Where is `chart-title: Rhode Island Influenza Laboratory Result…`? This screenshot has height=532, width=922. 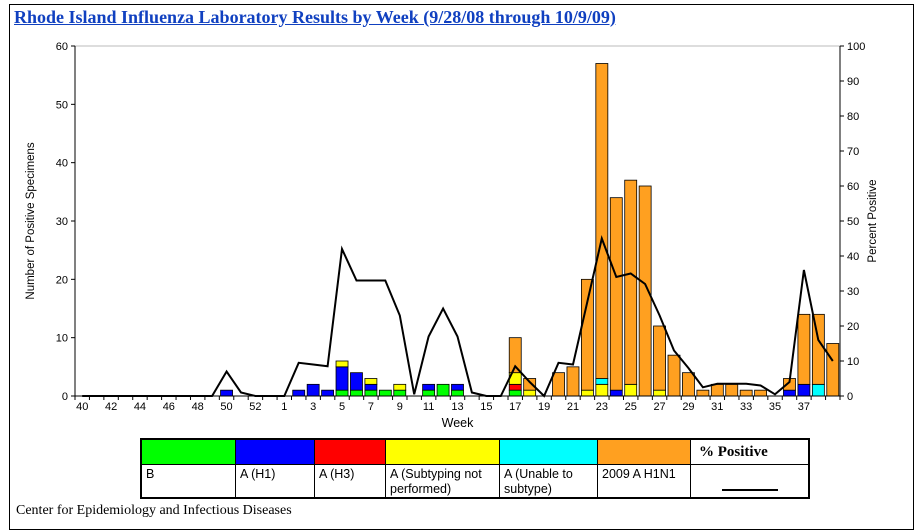
chart-title: Rhode Island Influenza Laboratory Result… is located at coordinates (315, 17).